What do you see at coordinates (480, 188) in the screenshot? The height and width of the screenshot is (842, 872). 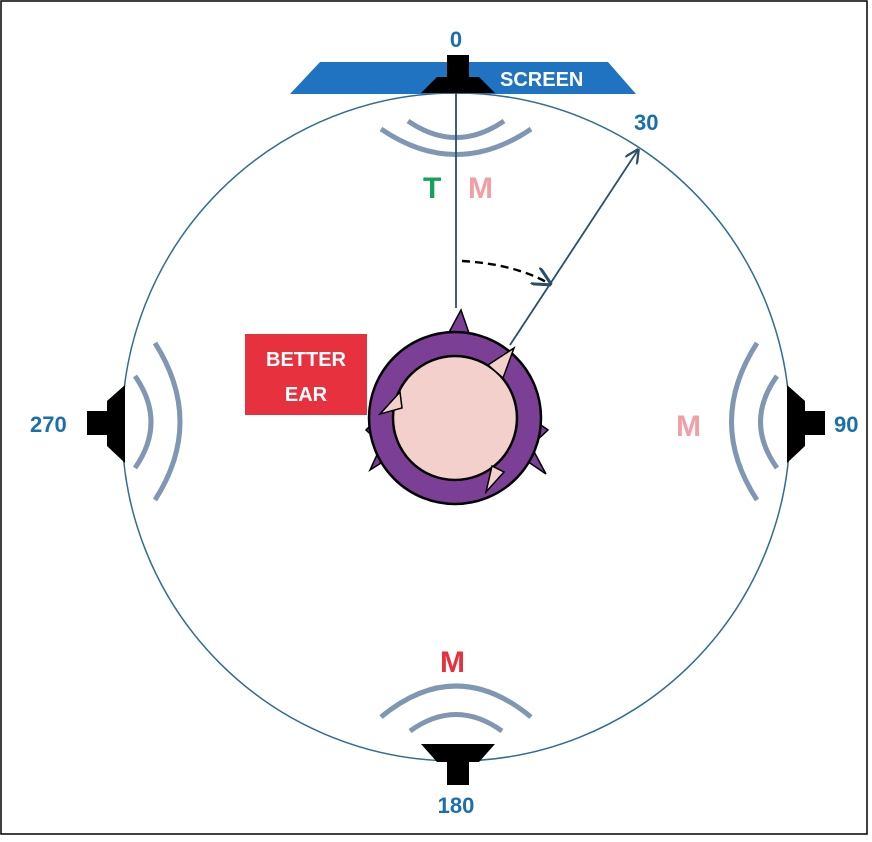 I see `front-masker-label: M` at bounding box center [480, 188].